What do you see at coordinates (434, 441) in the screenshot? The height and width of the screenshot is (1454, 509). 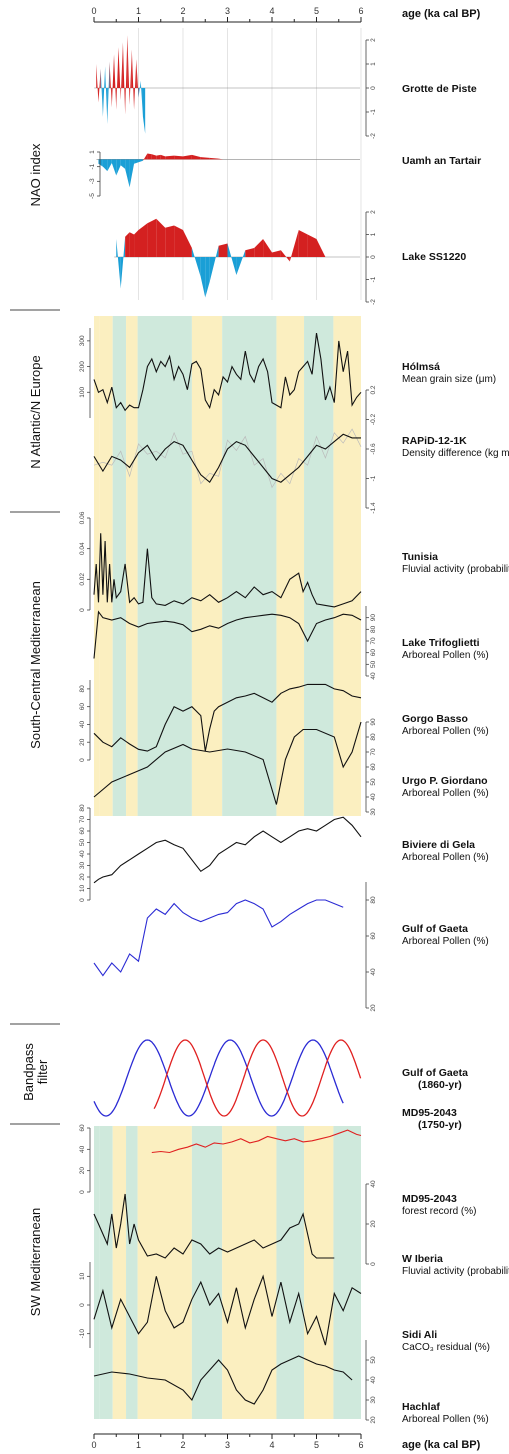 I see `record-name: RAPiD-12-1K` at bounding box center [434, 441].